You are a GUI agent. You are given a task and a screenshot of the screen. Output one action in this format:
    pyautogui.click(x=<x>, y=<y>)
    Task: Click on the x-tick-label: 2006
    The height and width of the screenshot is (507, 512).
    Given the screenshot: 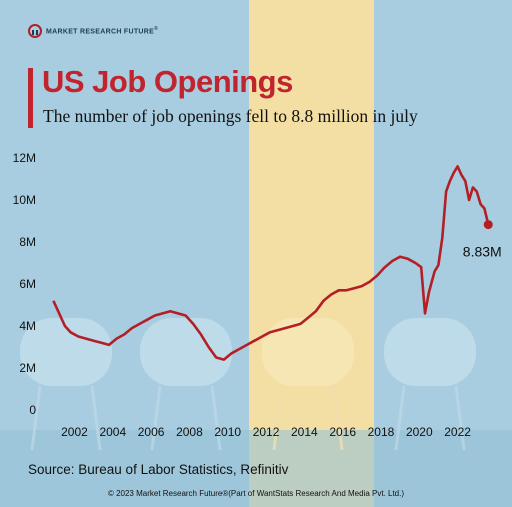 What is the action you would take?
    pyautogui.click(x=151, y=432)
    